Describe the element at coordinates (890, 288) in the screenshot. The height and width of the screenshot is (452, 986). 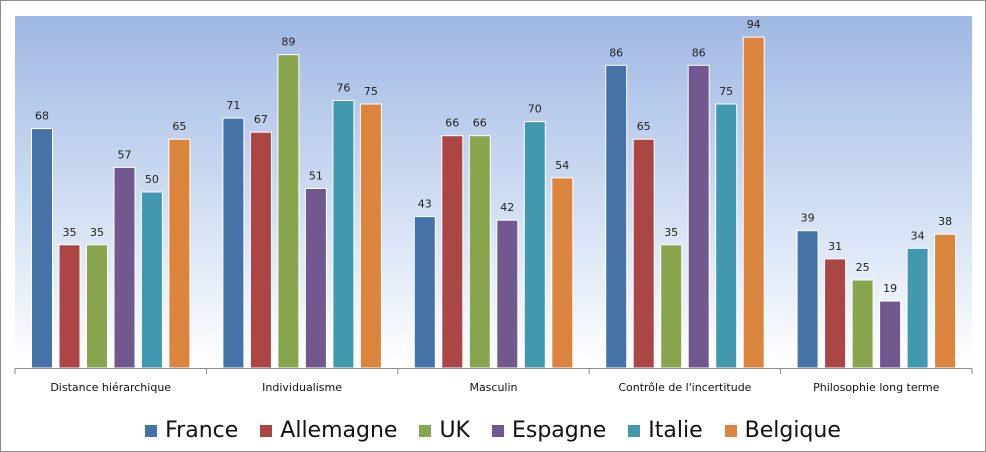
I see `value-label-espagne-5: 19` at that location.